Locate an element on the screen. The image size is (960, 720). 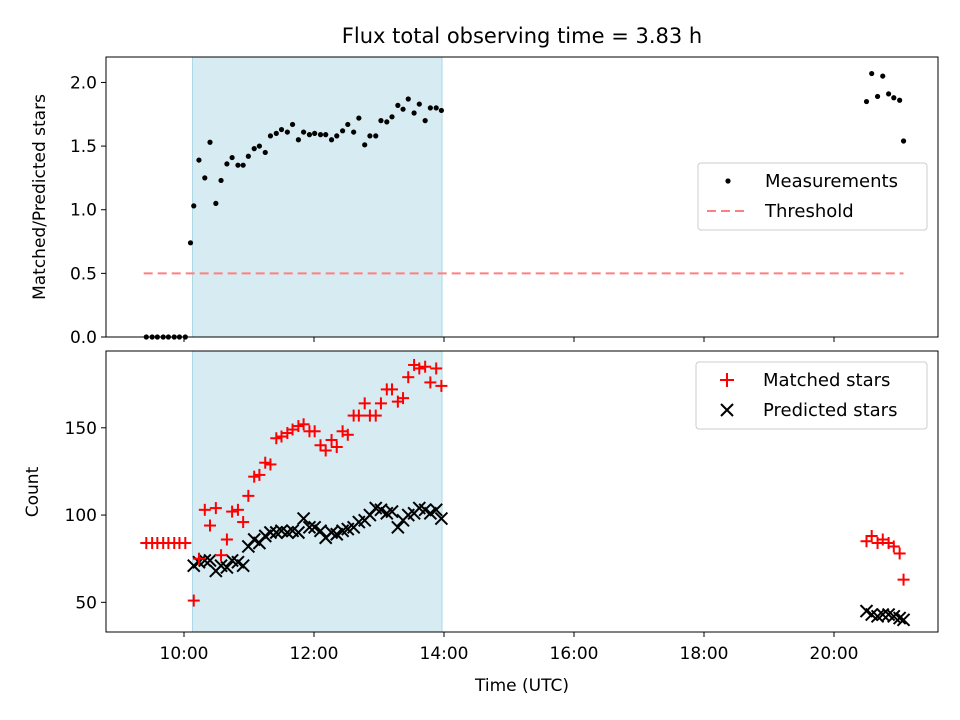
chart-title: Flux total observing time = 3.83 h is located at coordinates (522, 36).